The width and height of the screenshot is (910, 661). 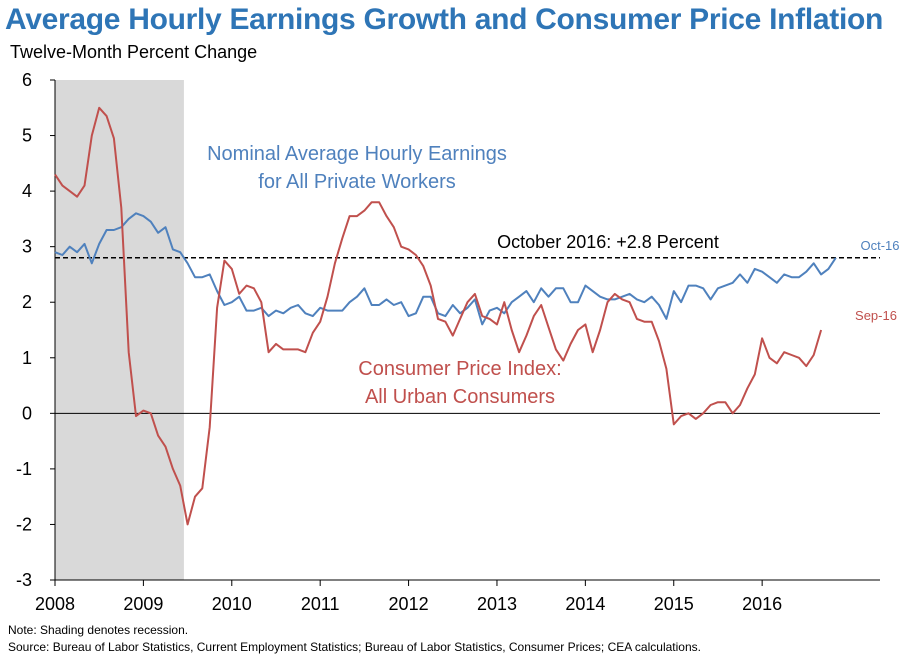 I want to click on cpi-end-label: Sep-16, so click(x=876, y=315).